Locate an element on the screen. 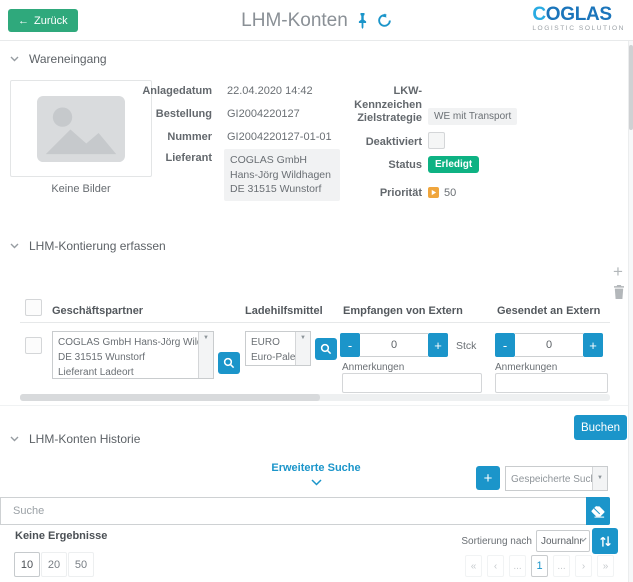 This screenshot has height=582, width=633. gesendet-anmerkungen-input is located at coordinates (551, 383).